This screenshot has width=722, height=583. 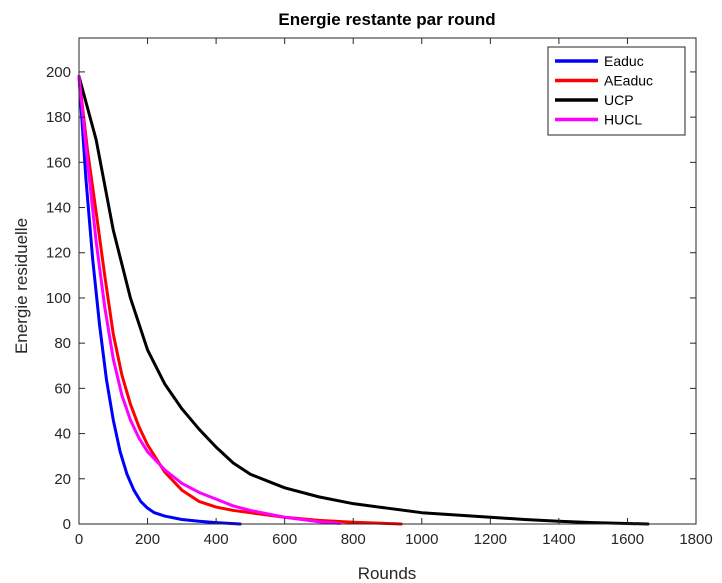 What do you see at coordinates (387, 573) in the screenshot?
I see `x-axis-label: Rounds` at bounding box center [387, 573].